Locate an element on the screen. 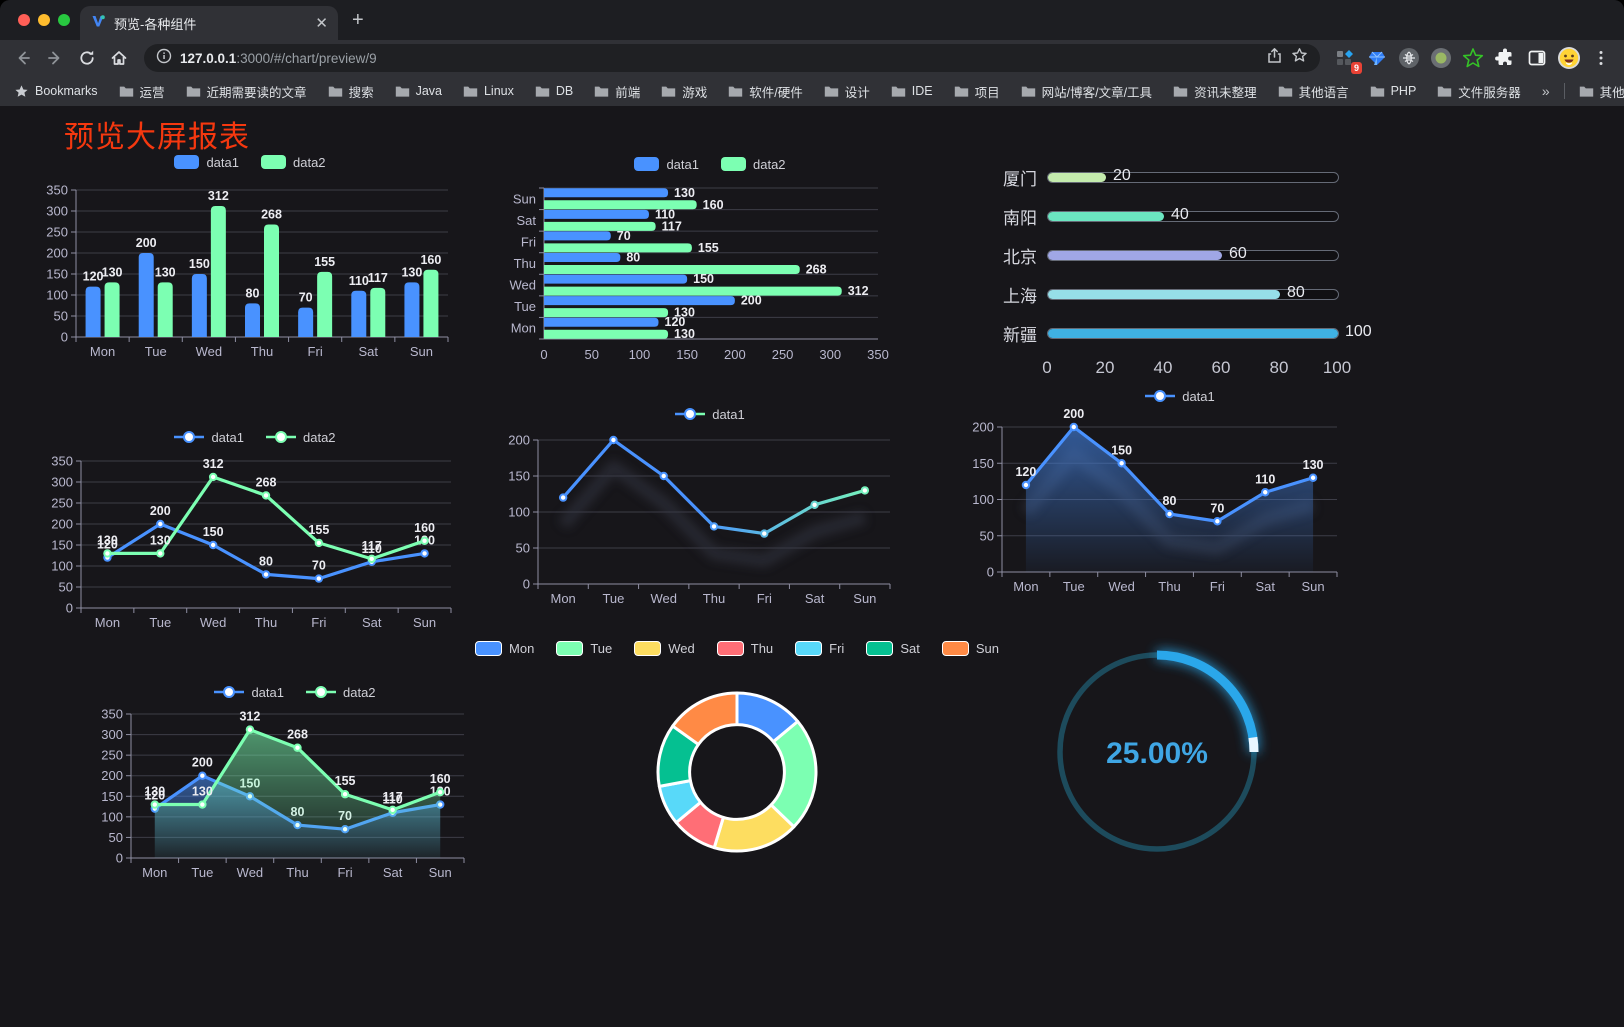  bookmarks-manager: Bookmarks is located at coordinates (56, 91).